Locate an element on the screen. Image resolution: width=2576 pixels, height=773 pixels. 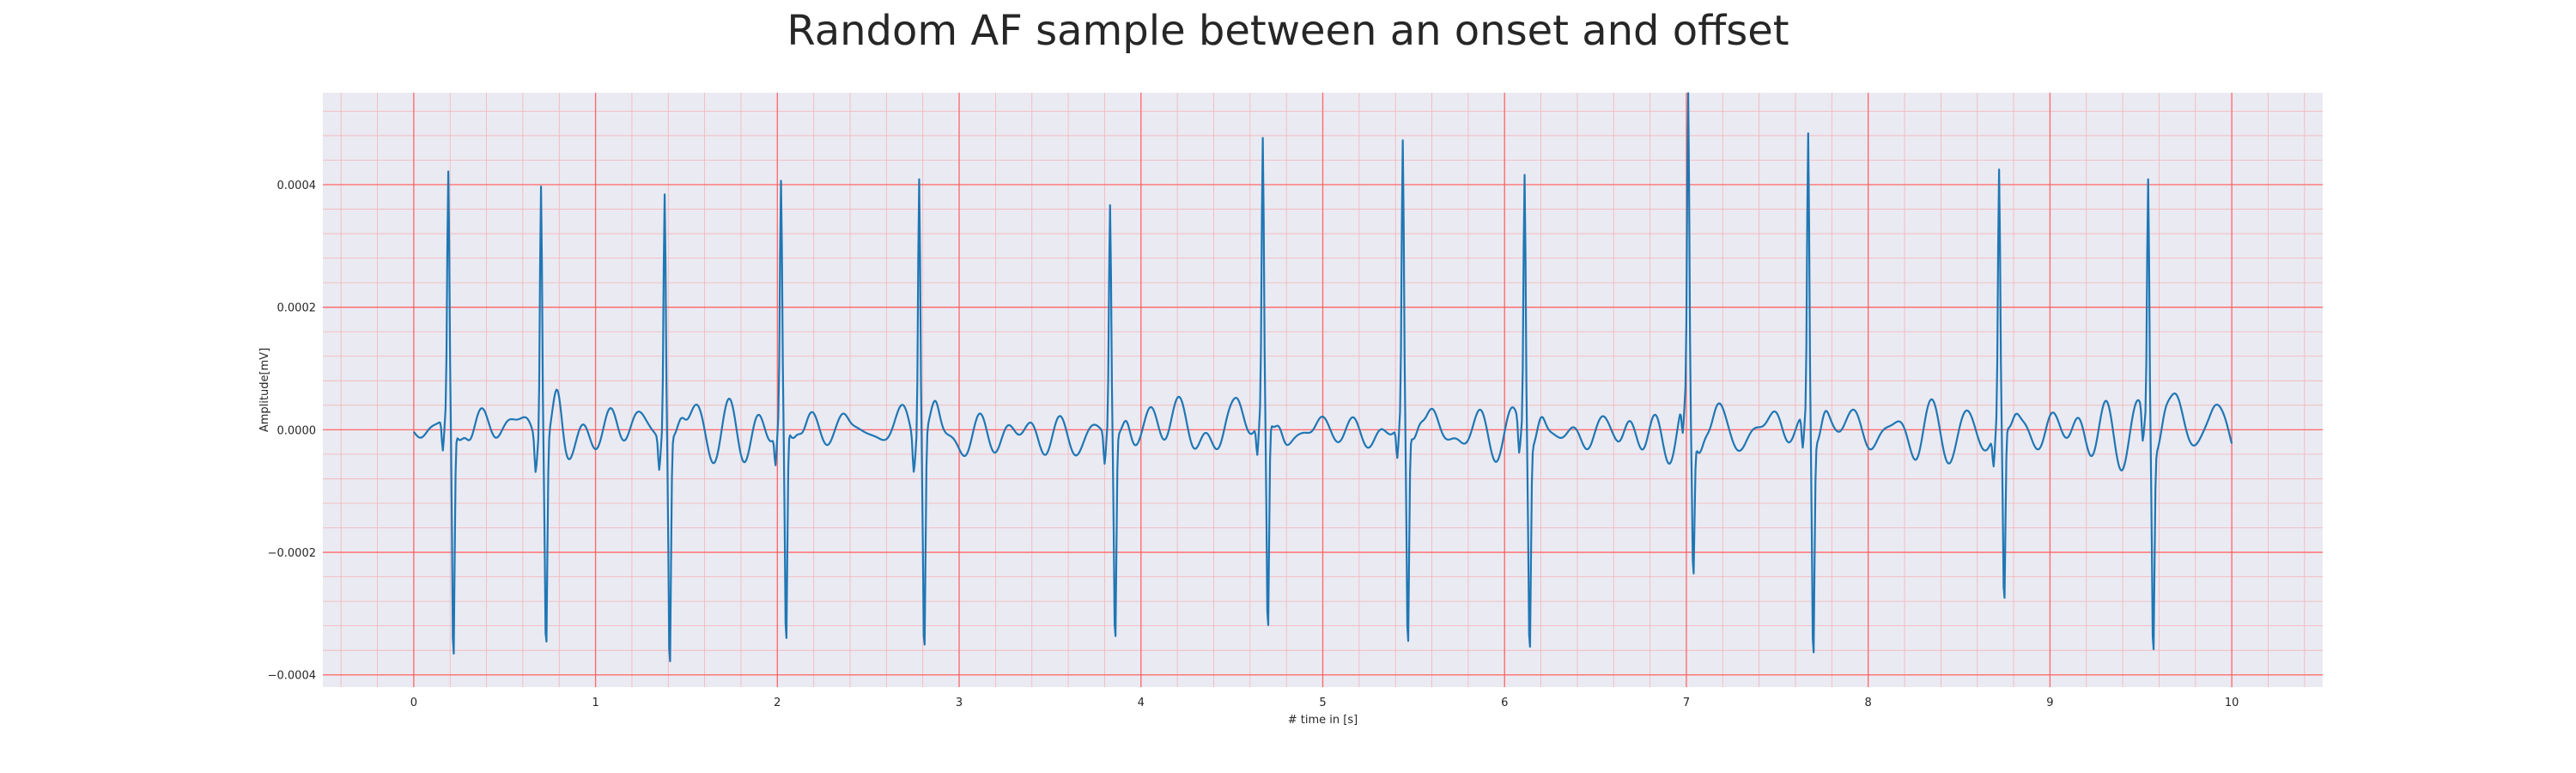
x-tick-label: 10 is located at coordinates (2232, 703).